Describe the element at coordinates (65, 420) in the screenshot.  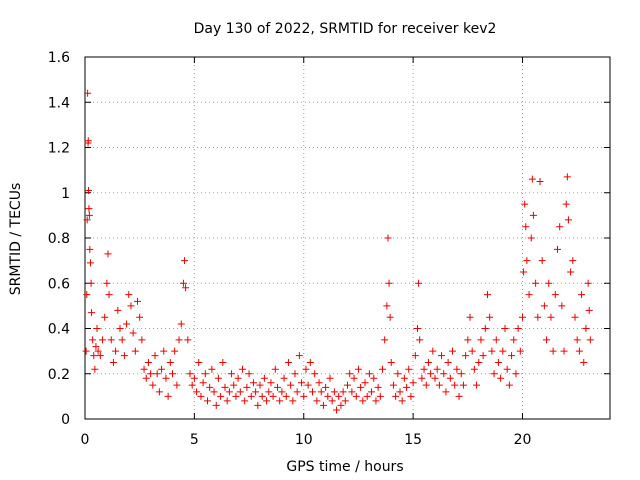
I see `y-tick-label: 0` at that location.